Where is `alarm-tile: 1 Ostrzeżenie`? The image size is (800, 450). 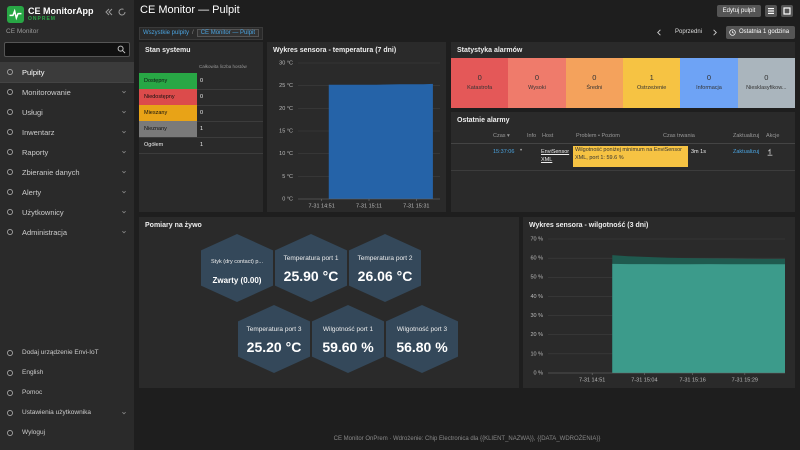
alarm-tile: 1 Ostrzeżenie is located at coordinates (652, 83).